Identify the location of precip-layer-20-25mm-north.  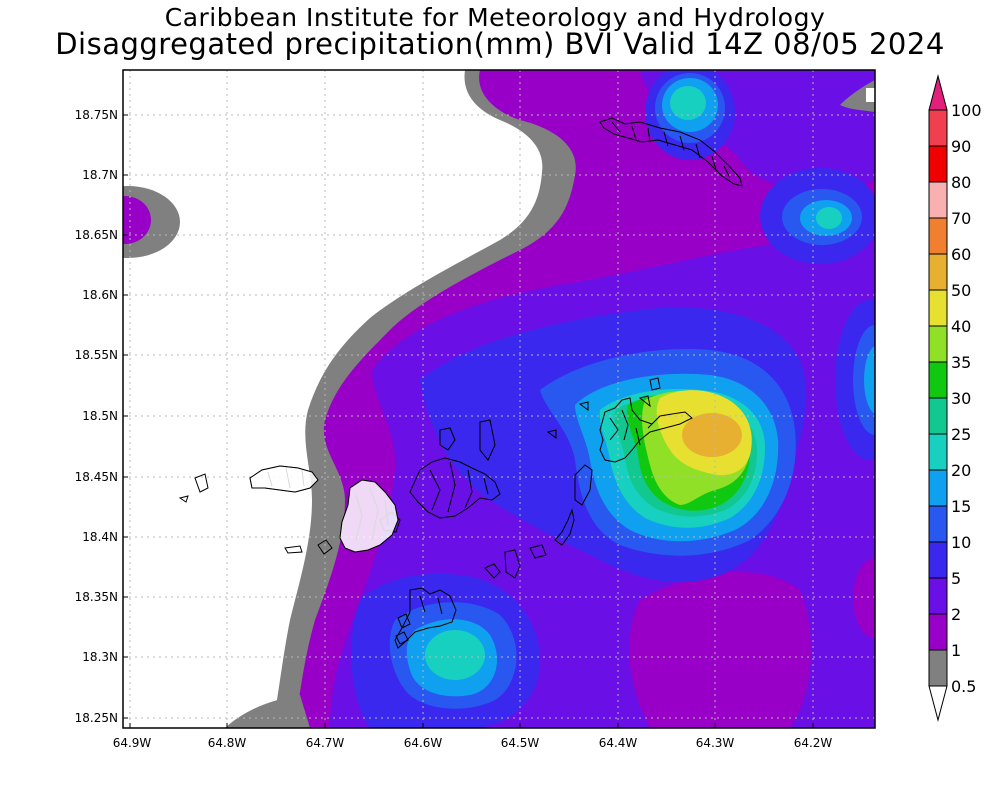
(688, 103).